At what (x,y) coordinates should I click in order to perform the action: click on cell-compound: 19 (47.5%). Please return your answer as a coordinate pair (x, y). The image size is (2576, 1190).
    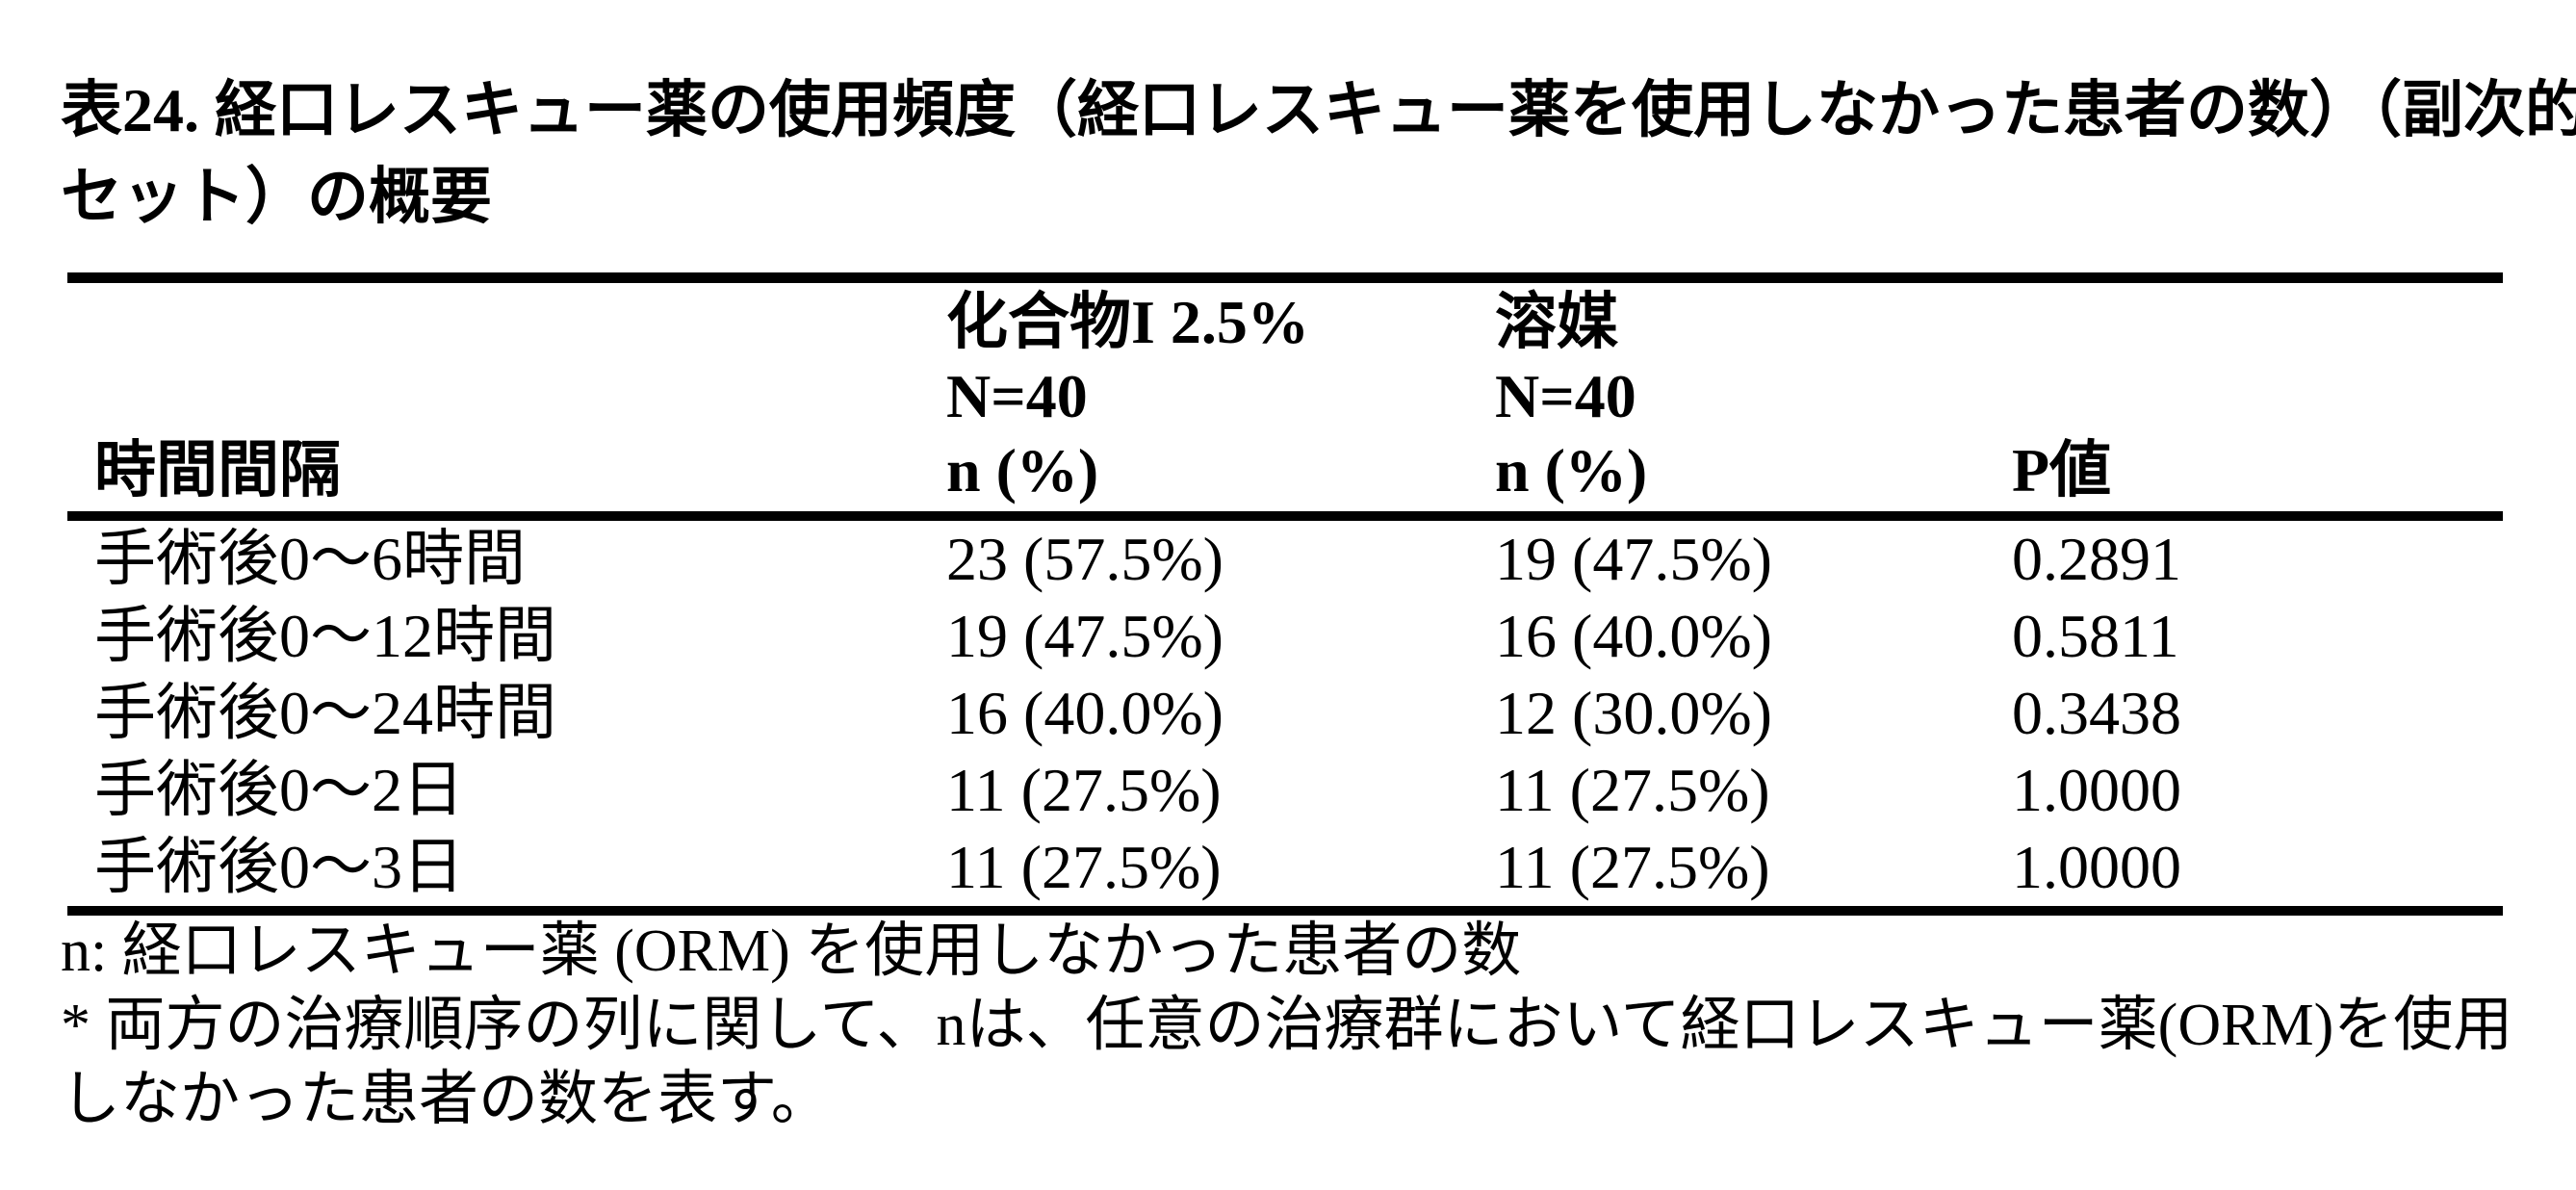
    Looking at the image, I should click on (1085, 636).